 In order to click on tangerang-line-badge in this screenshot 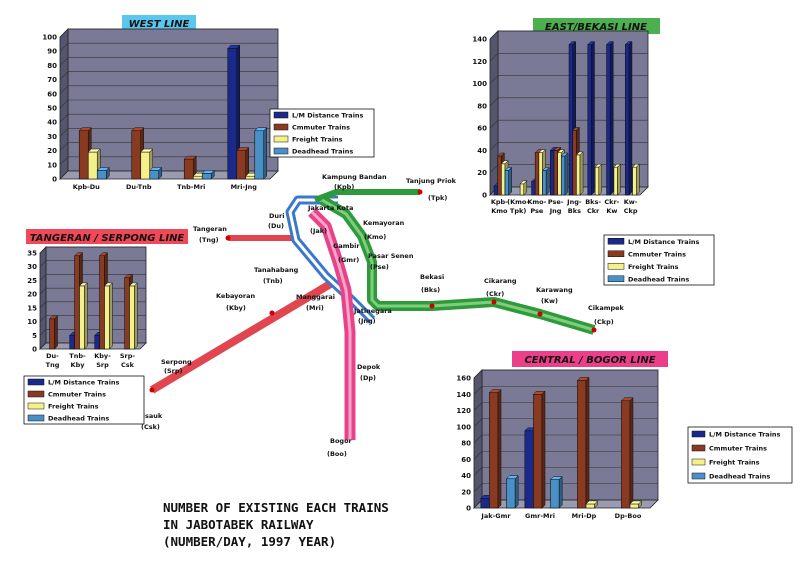, I will do `click(107, 236)`.